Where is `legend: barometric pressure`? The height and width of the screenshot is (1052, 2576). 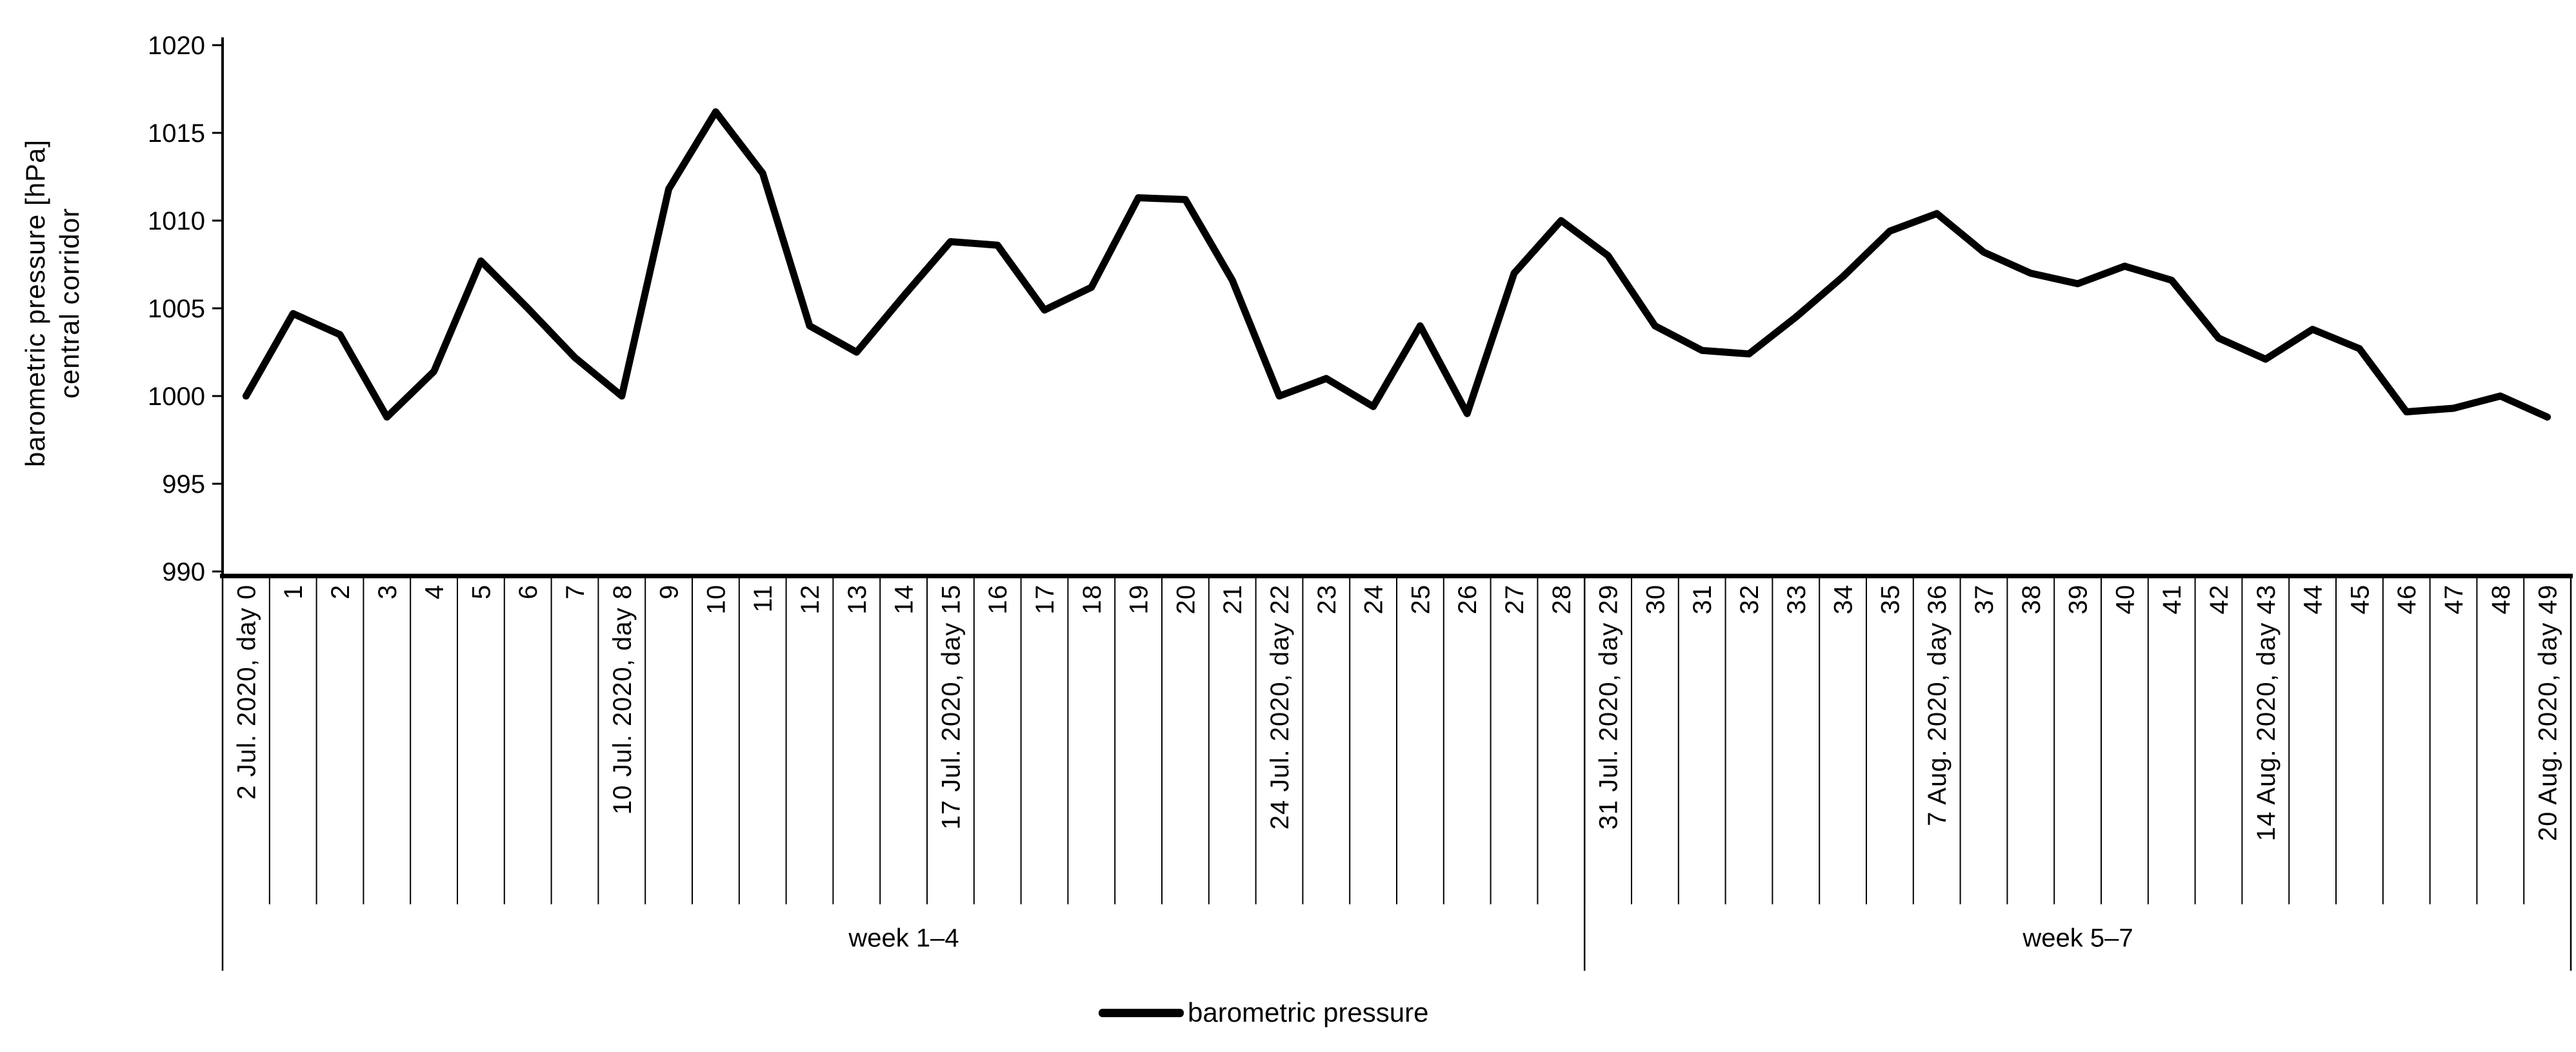
legend: barometric pressure is located at coordinates (1264, 1012).